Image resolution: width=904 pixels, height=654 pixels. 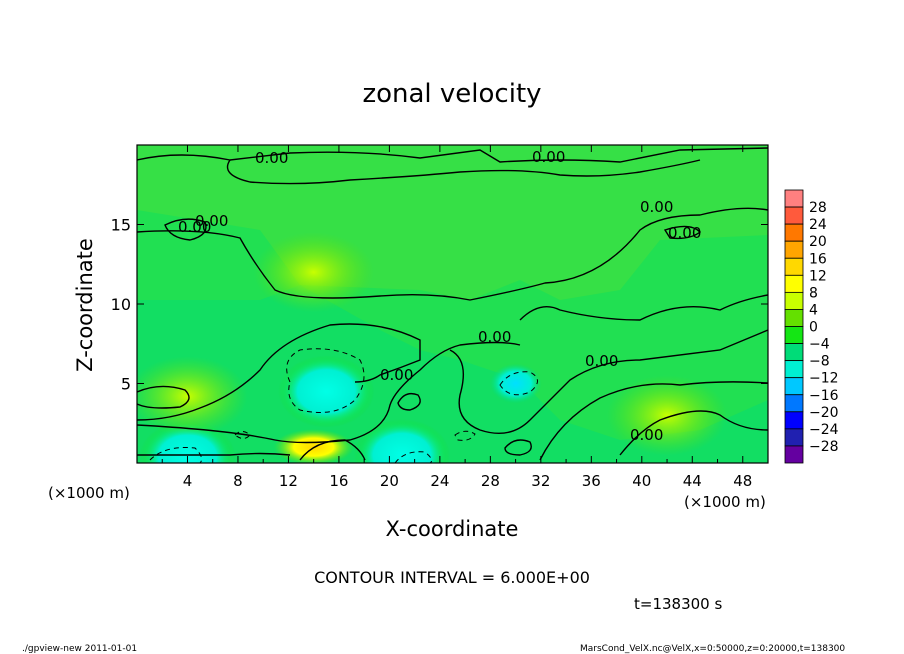 I want to click on colorbar-label: 12, so click(x=818, y=276).